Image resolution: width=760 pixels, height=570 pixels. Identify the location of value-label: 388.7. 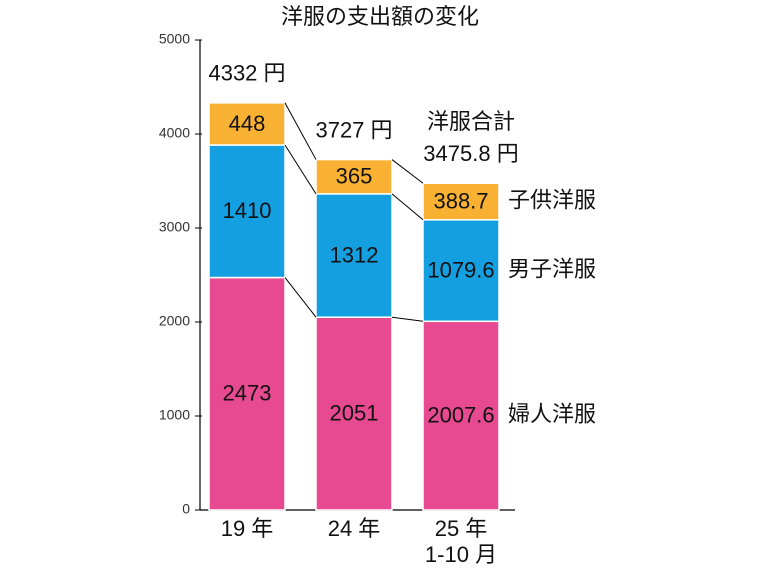
(460, 200).